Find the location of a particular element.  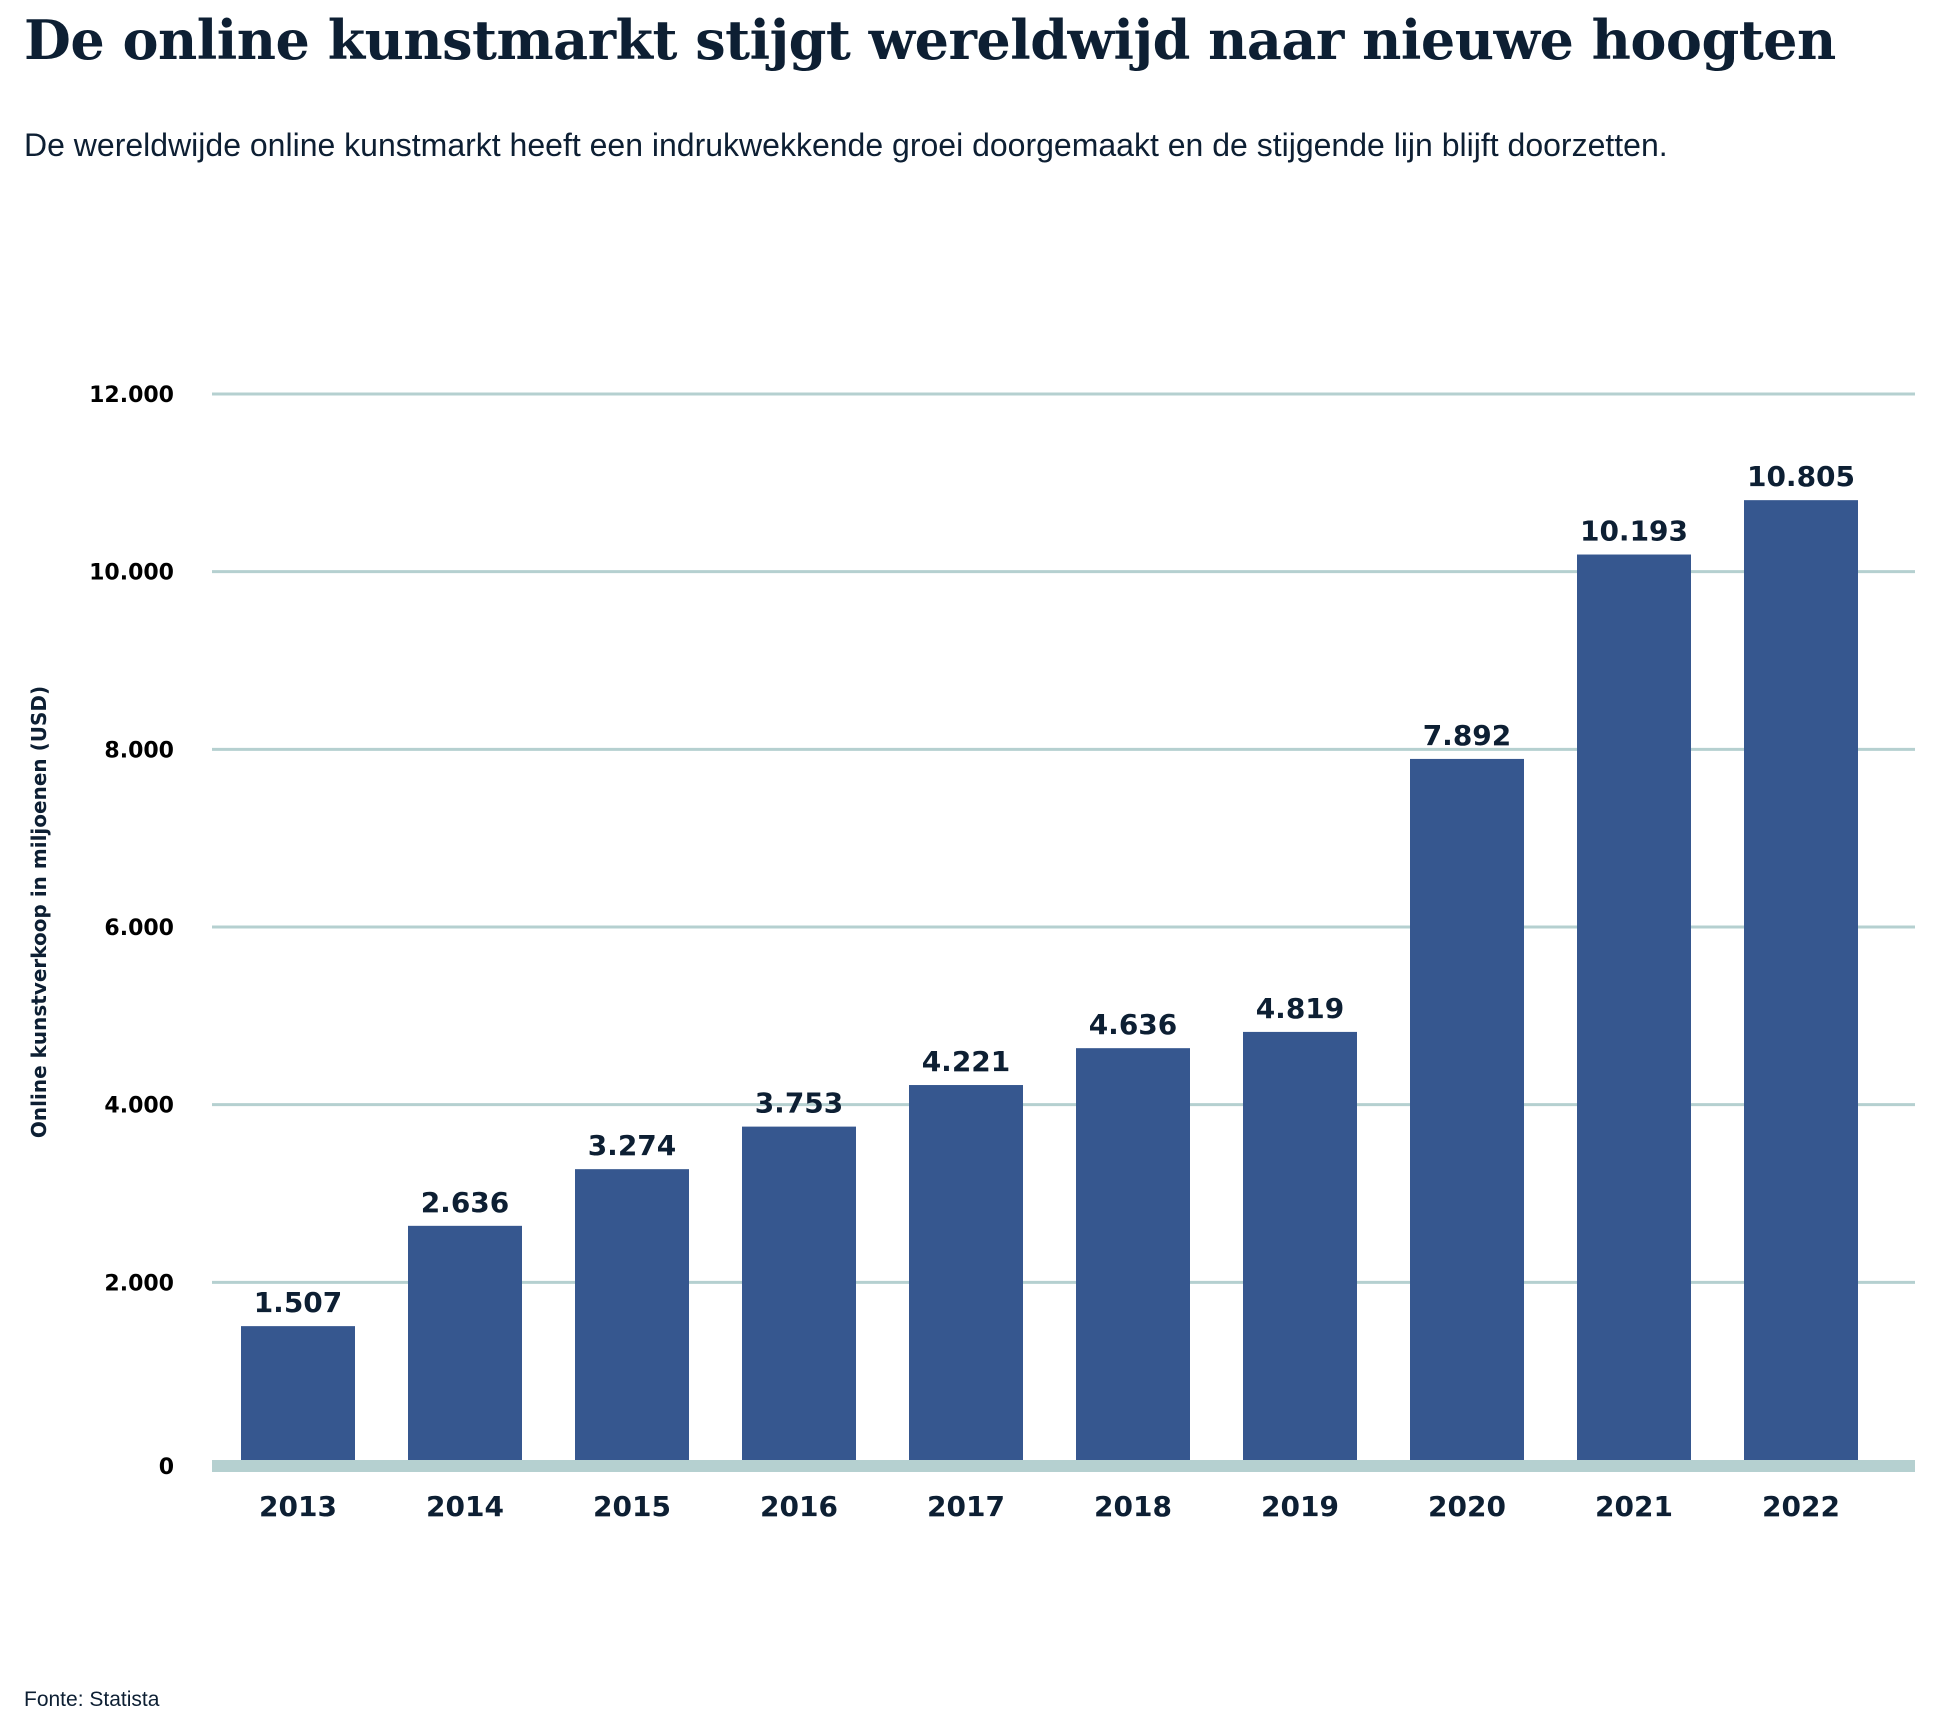

y-tick-label: 8.000 is located at coordinates (139, 750).